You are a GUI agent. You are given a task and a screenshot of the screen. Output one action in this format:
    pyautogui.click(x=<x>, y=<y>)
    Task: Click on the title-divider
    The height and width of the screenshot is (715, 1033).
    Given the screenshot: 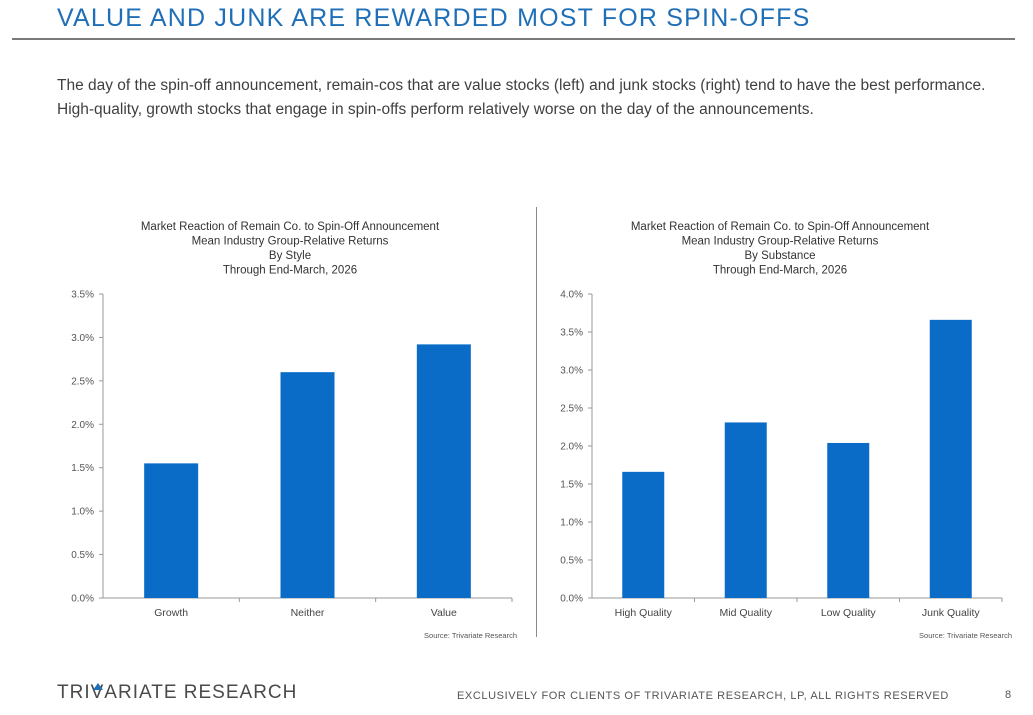 What is the action you would take?
    pyautogui.click(x=513, y=39)
    